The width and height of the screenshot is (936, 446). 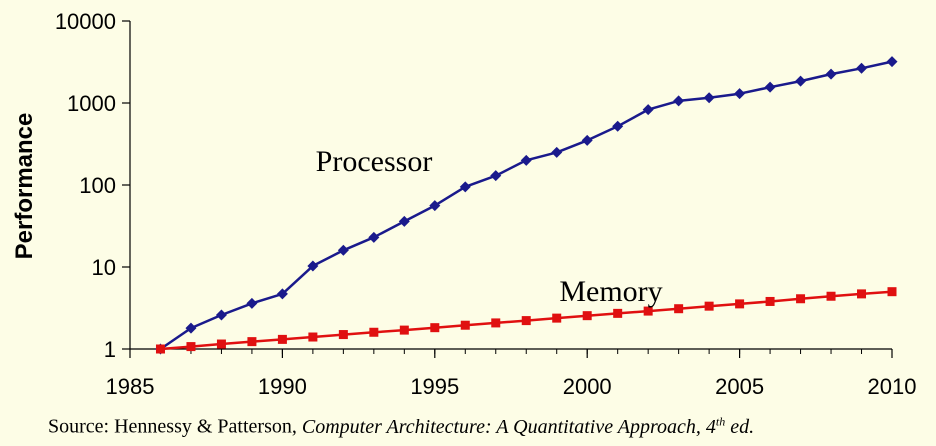 I want to click on y-axis-label: Performance, so click(x=24, y=186).